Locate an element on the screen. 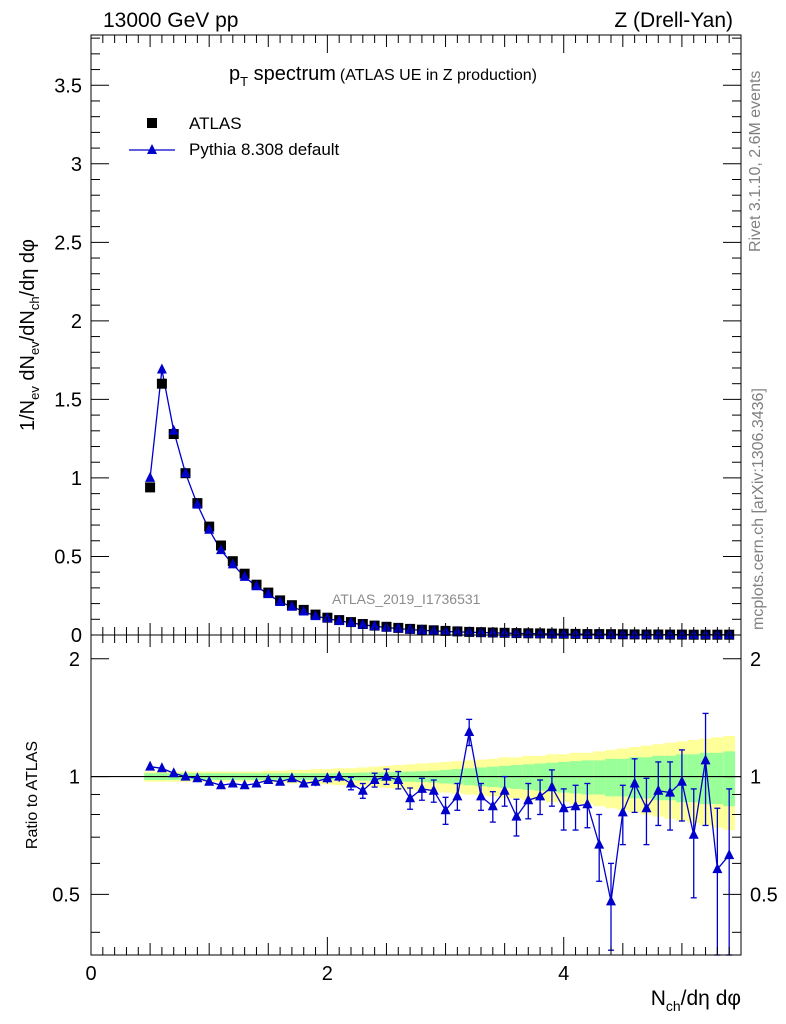  main-y-tick-label: 1 is located at coordinates (76, 479).